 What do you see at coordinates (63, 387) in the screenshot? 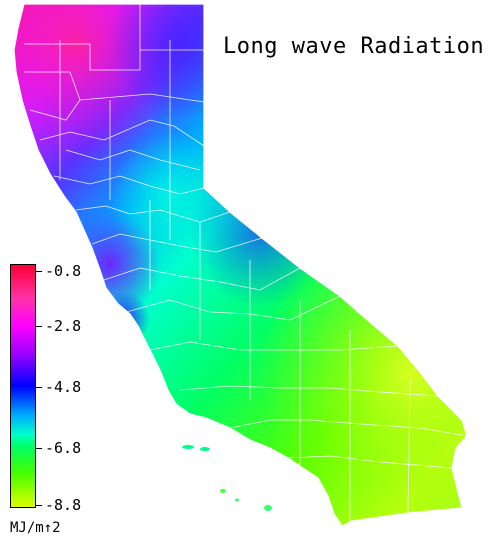
I see `legend-label: -4.8` at bounding box center [63, 387].